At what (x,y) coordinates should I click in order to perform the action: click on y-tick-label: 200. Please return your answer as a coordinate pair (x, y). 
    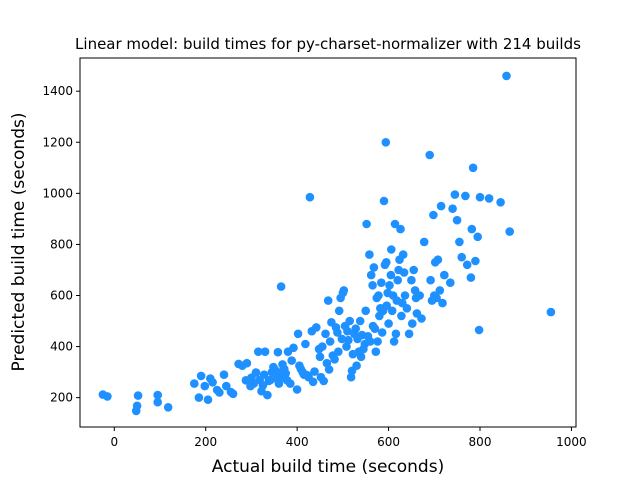
    Looking at the image, I should click on (61, 398).